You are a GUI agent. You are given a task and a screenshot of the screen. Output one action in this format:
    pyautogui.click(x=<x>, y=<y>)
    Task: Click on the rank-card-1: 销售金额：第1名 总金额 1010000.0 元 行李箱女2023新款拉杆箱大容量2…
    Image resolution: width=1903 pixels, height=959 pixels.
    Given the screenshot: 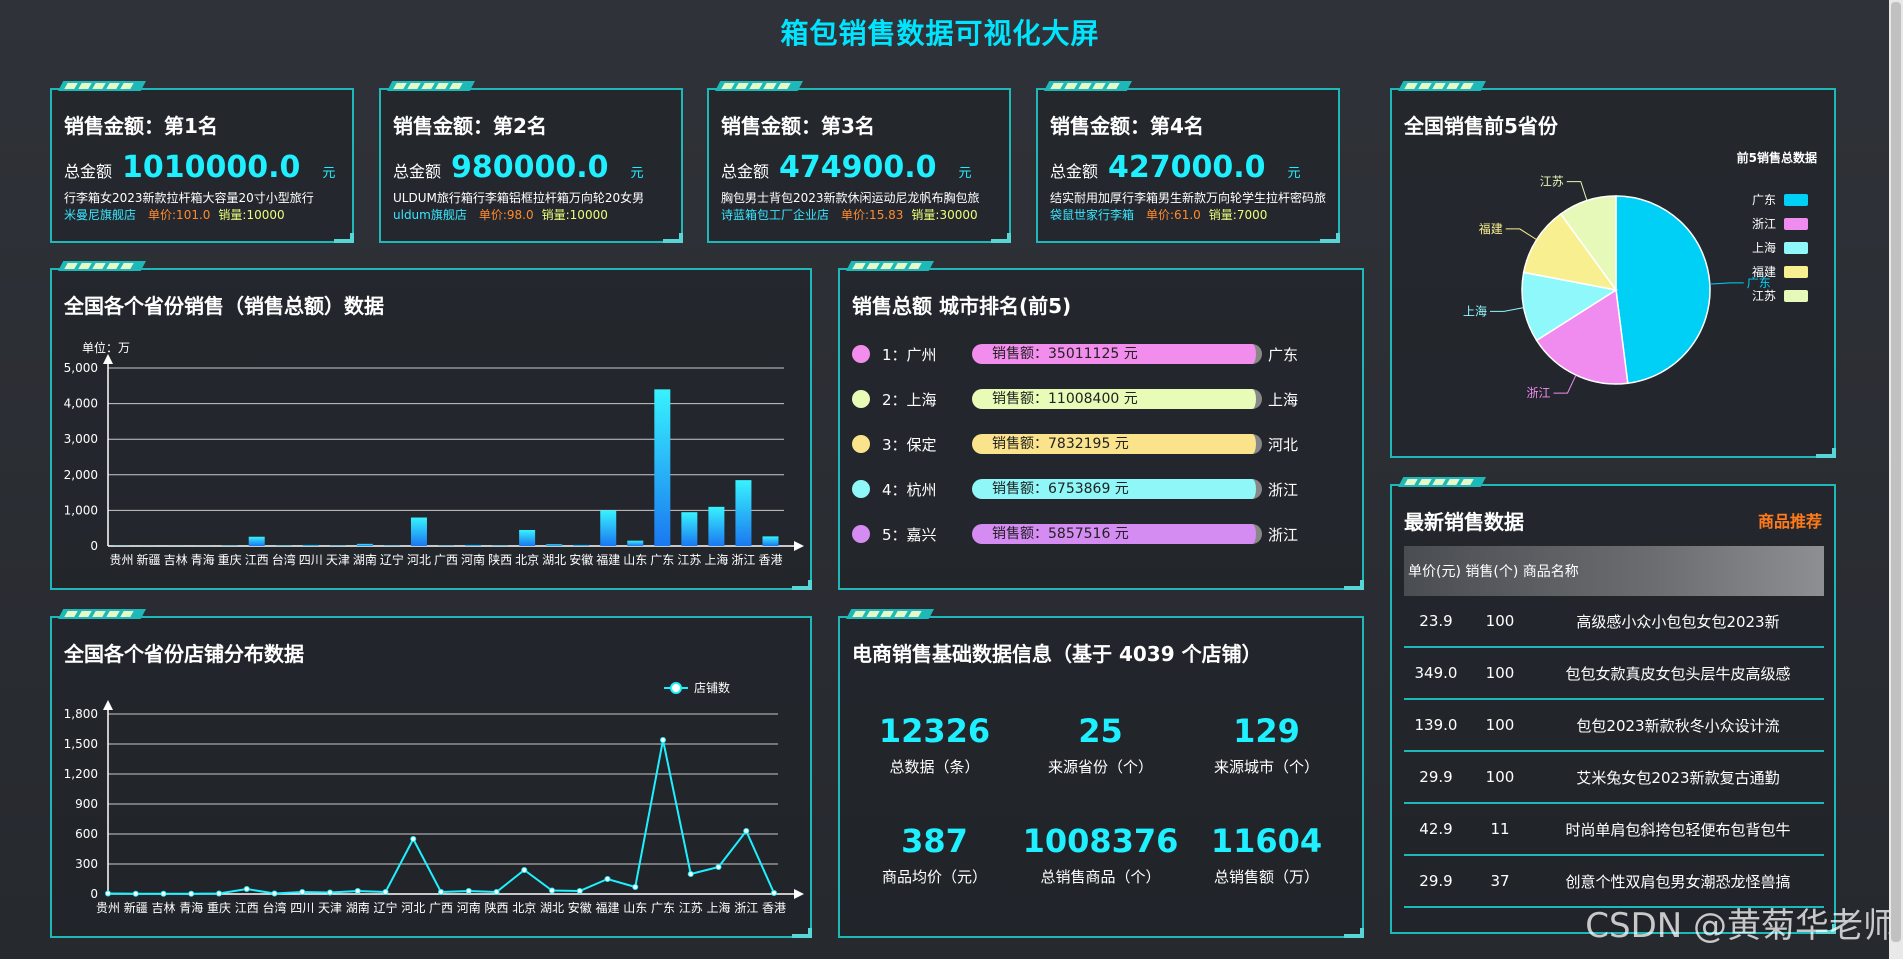 What is the action you would take?
    pyautogui.click(x=202, y=162)
    